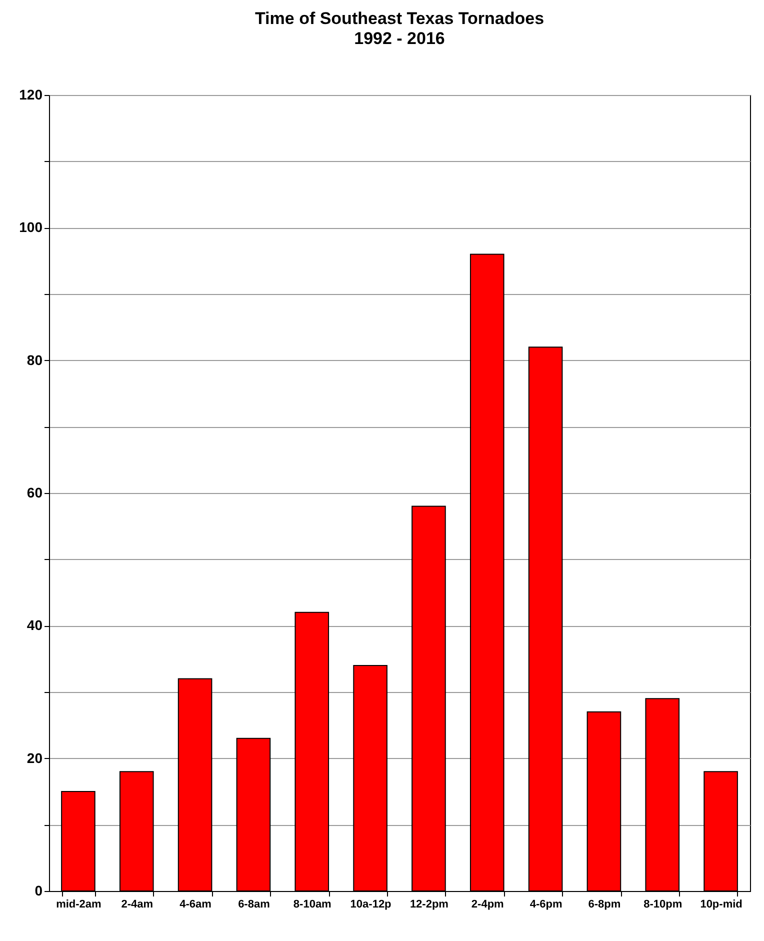 The image size is (764, 941). I want to click on x-tick-label: 4-6am, so click(196, 904).